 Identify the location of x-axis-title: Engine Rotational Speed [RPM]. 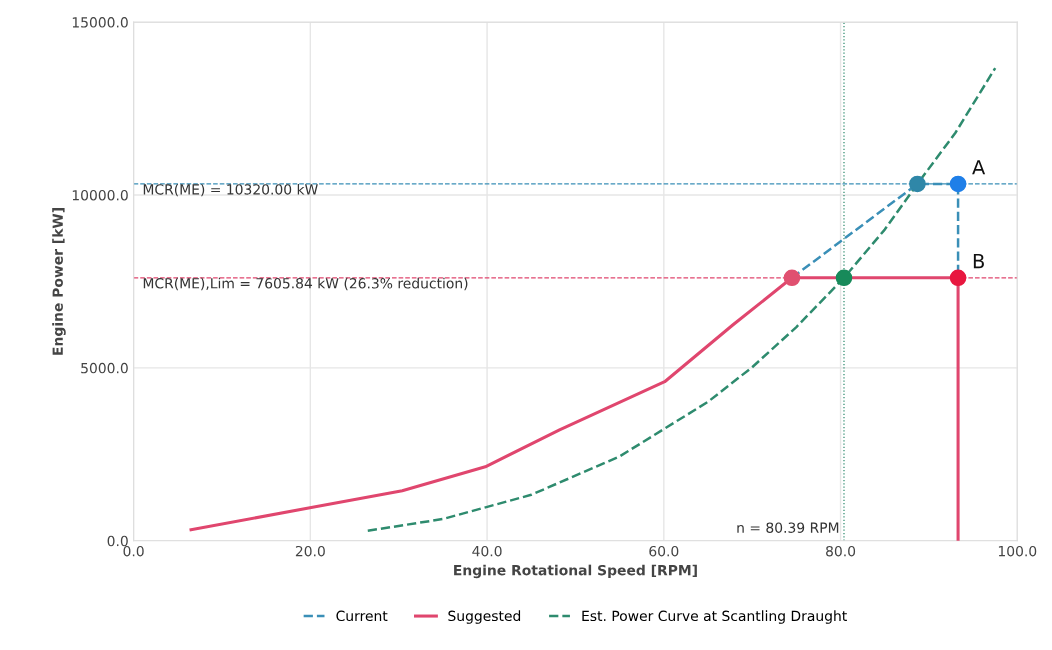
(575, 571).